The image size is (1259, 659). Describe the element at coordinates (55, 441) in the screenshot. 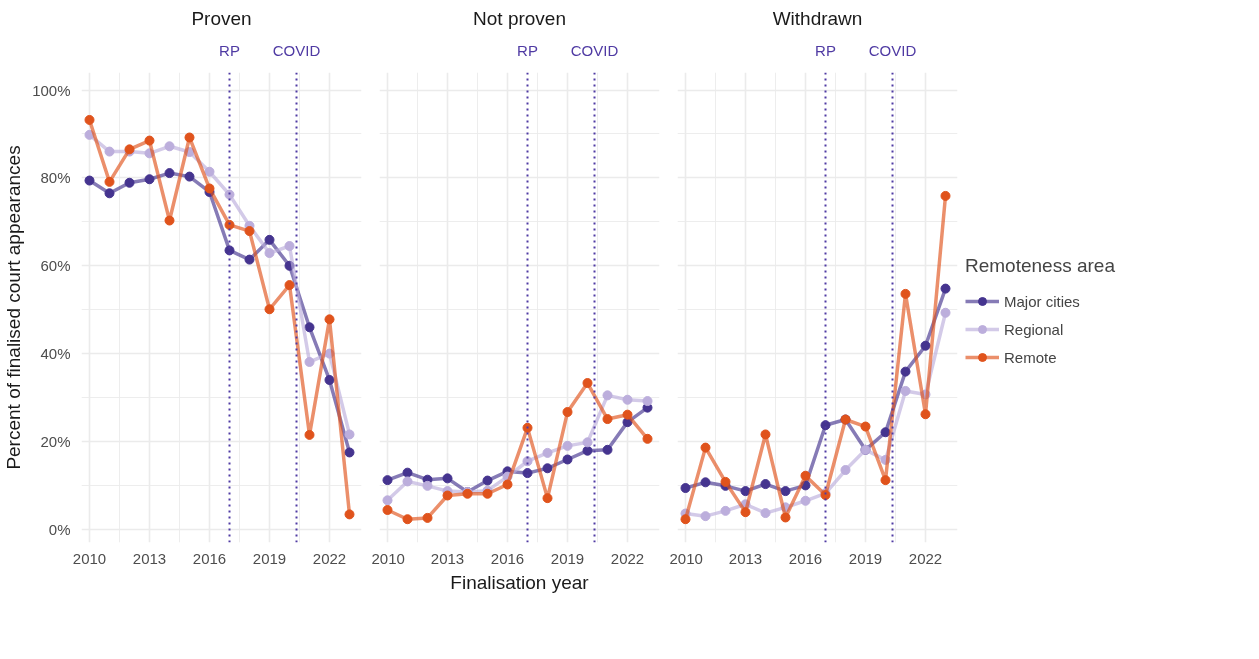

I see `y-tick-label: 20%` at that location.